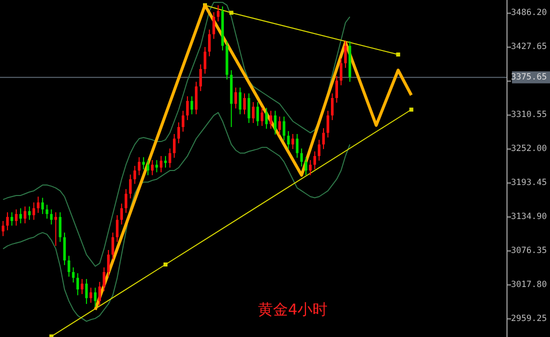 Image resolution: width=550 pixels, height=337 pixels. What do you see at coordinates (529, 285) in the screenshot?
I see `y-tick-label: 3017.80` at bounding box center [529, 285].